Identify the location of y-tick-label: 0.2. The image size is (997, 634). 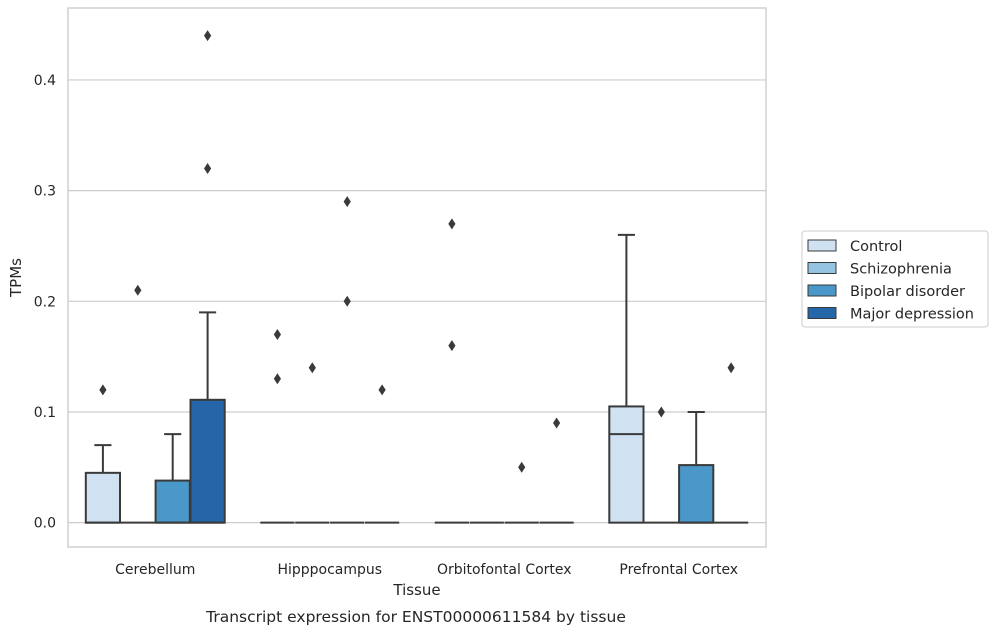
(45, 302).